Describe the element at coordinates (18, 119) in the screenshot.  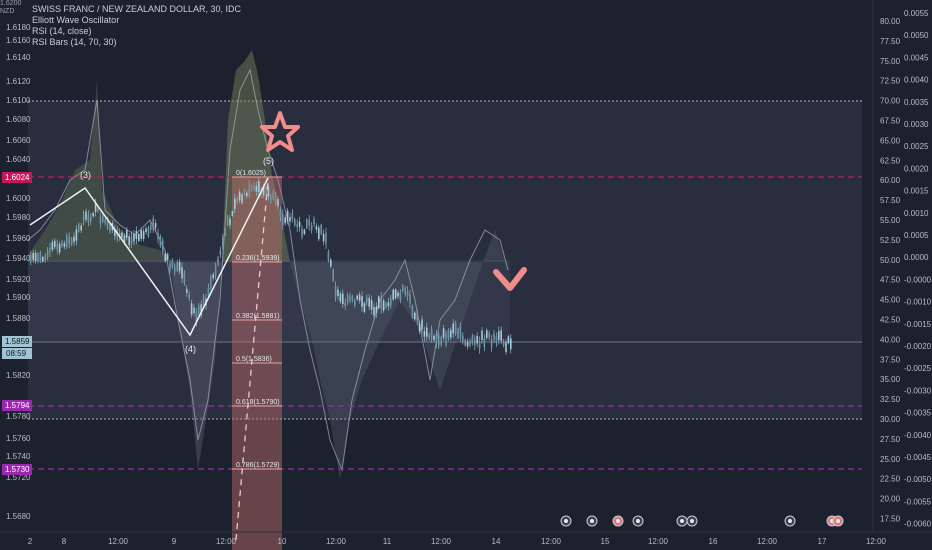
I see `price-tick: 1.6080` at that location.